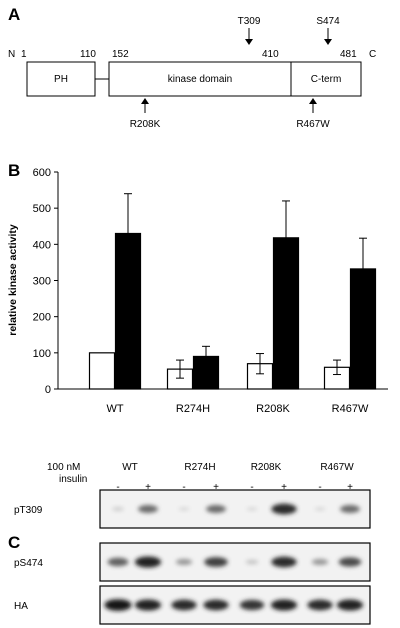 The width and height of the screenshot is (400, 628). Describe the element at coordinates (206, 372) in the screenshot. I see `bar-insulin-r274h` at that location.